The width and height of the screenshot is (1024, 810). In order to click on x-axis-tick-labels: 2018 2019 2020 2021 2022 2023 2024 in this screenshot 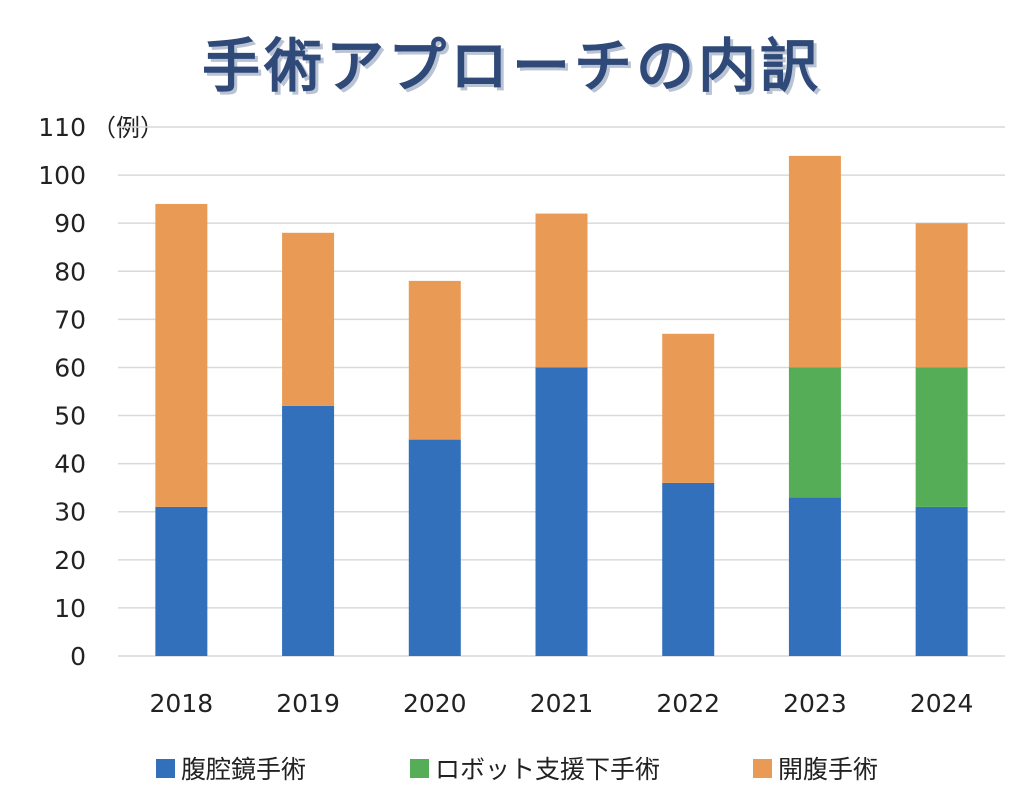, I will do `click(562, 703)`.